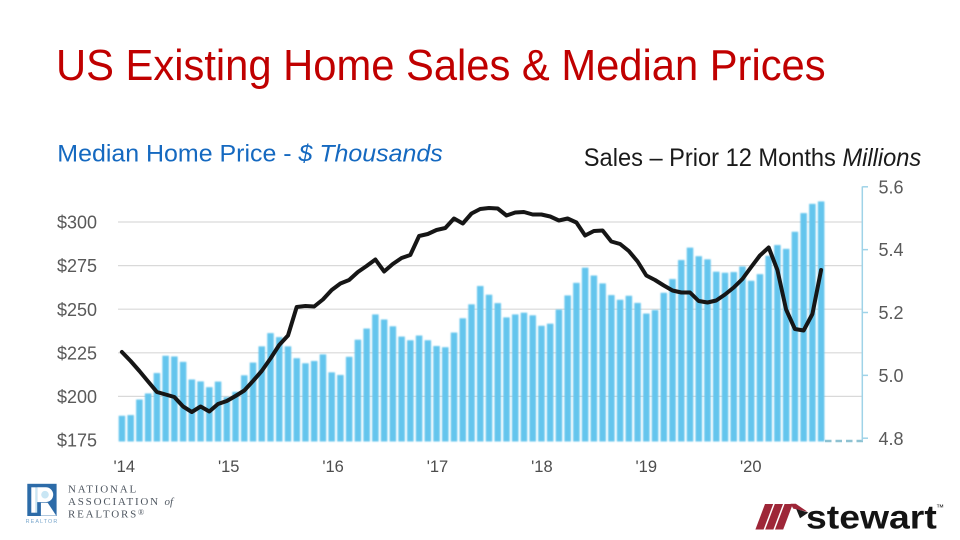 The height and width of the screenshot is (540, 960). What do you see at coordinates (438, 467) in the screenshot?
I see `svg-text: '17` at bounding box center [438, 467].